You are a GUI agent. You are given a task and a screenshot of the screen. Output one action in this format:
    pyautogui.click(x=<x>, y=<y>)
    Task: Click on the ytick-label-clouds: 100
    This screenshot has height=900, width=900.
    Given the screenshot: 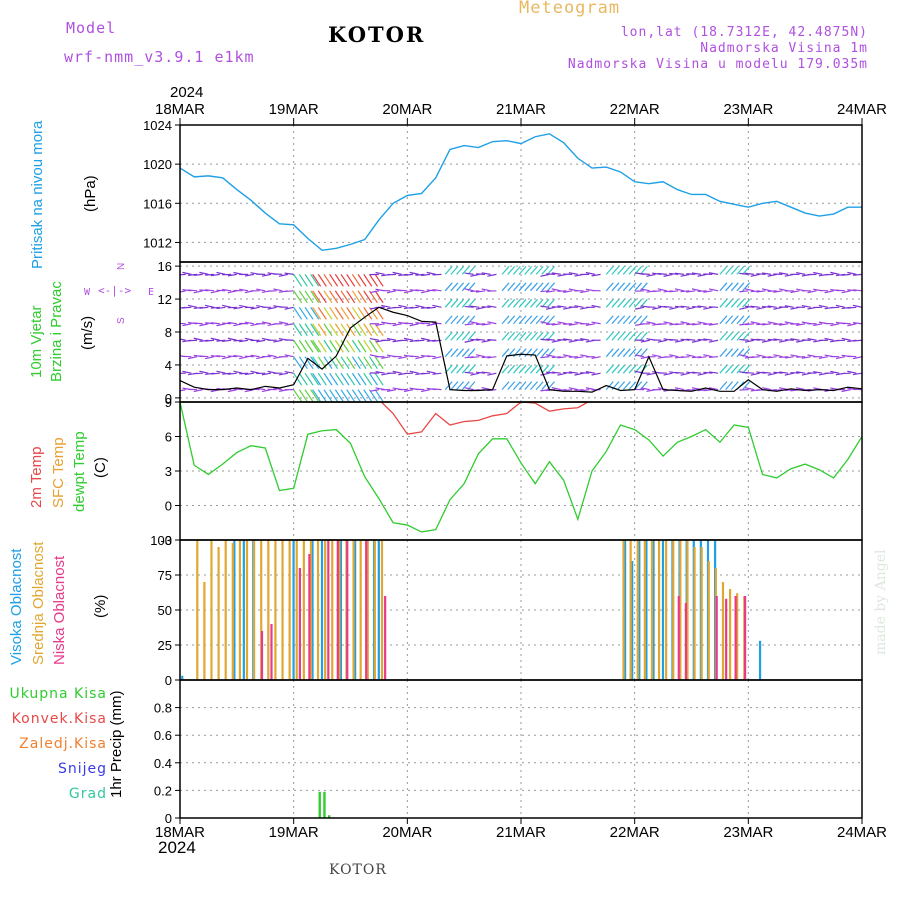 What is the action you would take?
    pyautogui.click(x=161, y=540)
    